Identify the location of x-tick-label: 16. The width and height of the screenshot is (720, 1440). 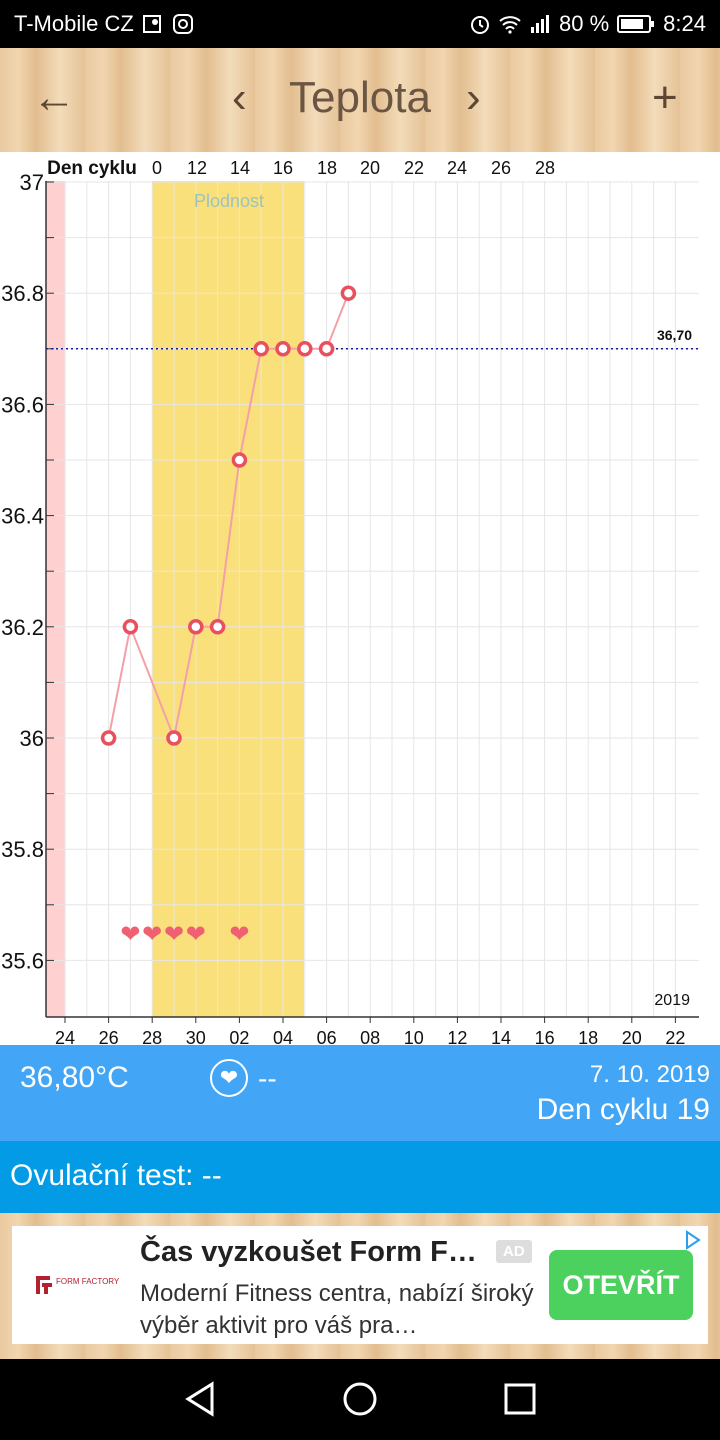
(545, 1036).